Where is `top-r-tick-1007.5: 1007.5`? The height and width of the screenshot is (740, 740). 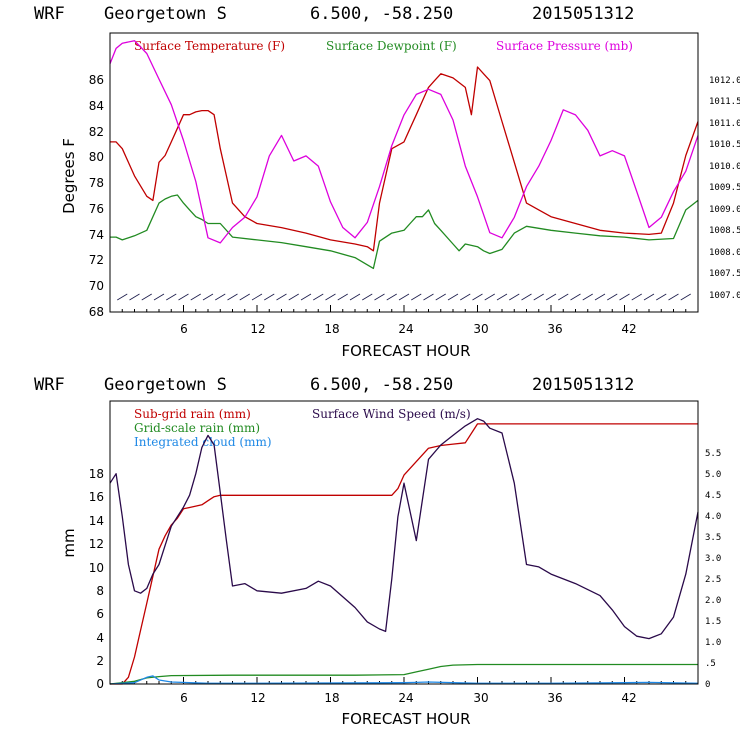
top-r-tick-1007.5: 1007.5 is located at coordinates (724, 274).